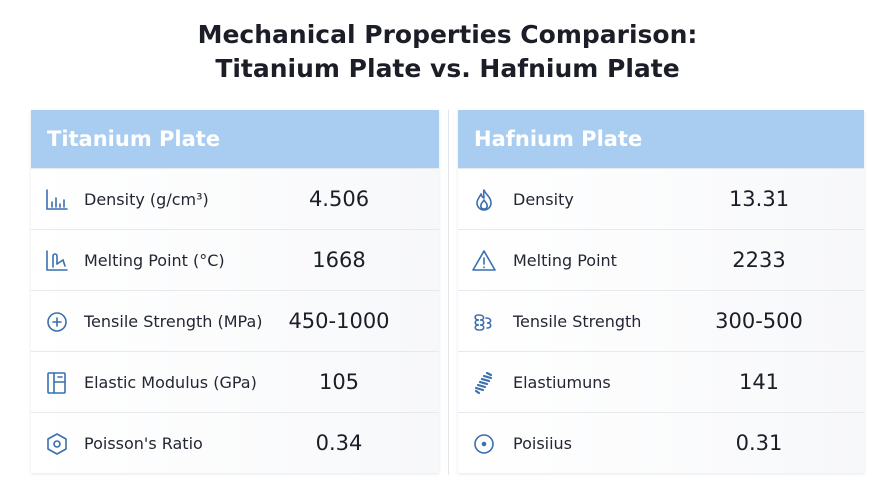 The height and width of the screenshot is (500, 895). I want to click on hafnium-row-density: Density 13.31, so click(661, 198).